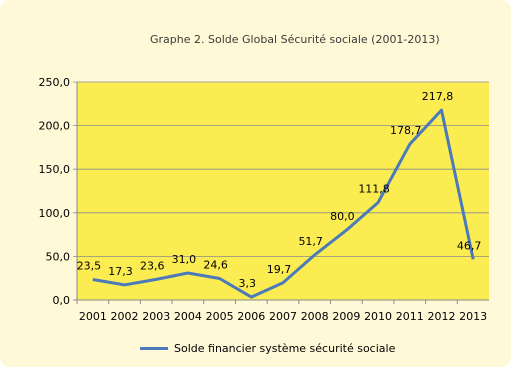 This screenshot has width=511, height=367. What do you see at coordinates (473, 316) in the screenshot?
I see `x-tick-label: 2013` at bounding box center [473, 316].